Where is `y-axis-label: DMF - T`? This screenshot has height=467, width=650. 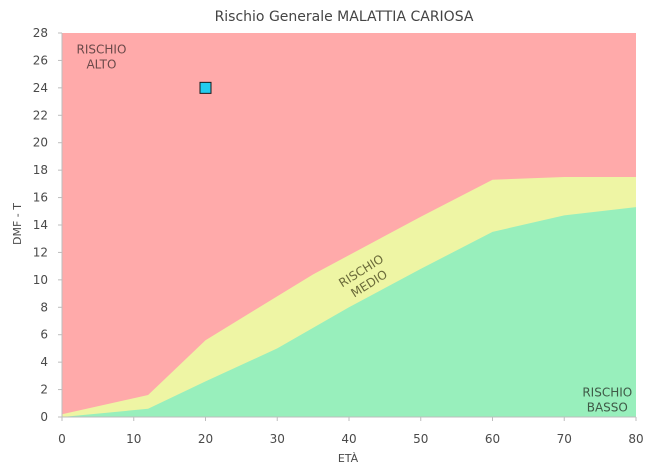
y-axis-label: DMF - T is located at coordinates (17, 224).